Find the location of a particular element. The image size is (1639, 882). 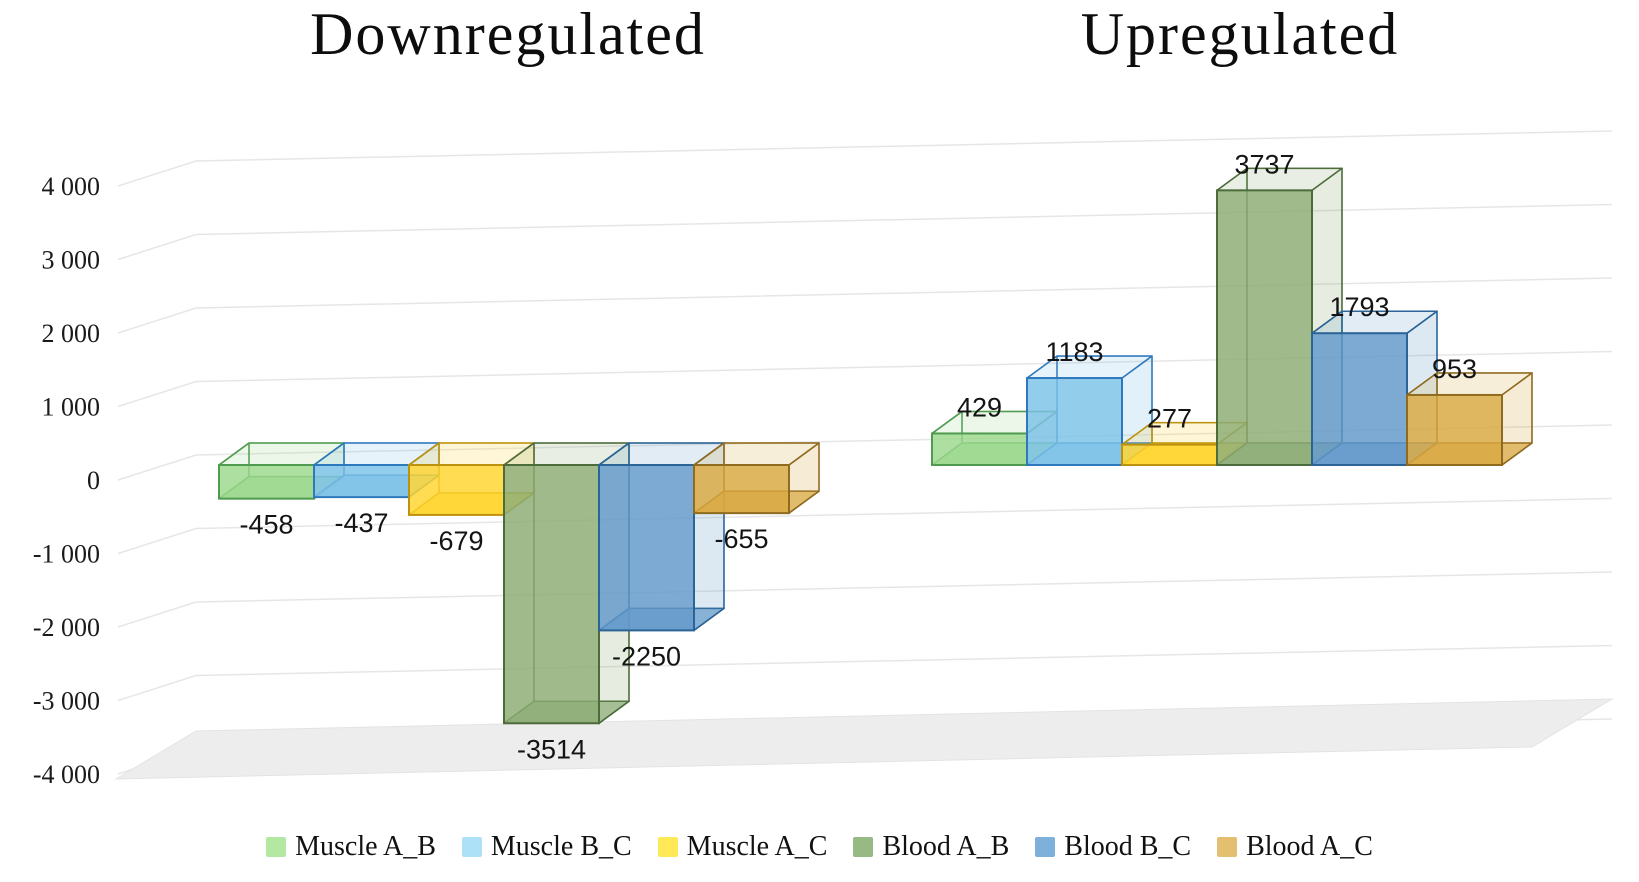

axis-tick-label: -1 000 is located at coordinates (66, 554).